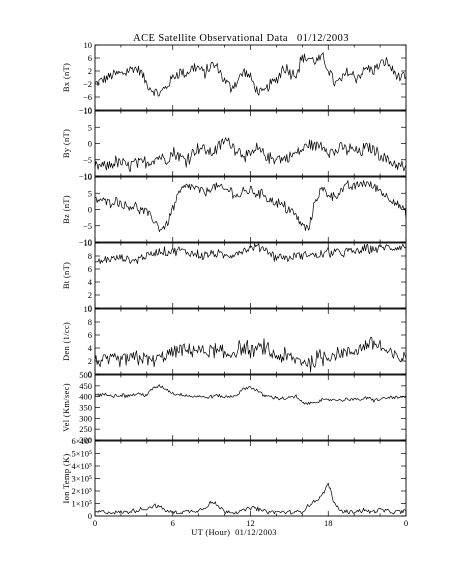 The height and width of the screenshot is (566, 453). What do you see at coordinates (66, 209) in the screenshot?
I see `y-axis-label: Bz (nT)` at bounding box center [66, 209].